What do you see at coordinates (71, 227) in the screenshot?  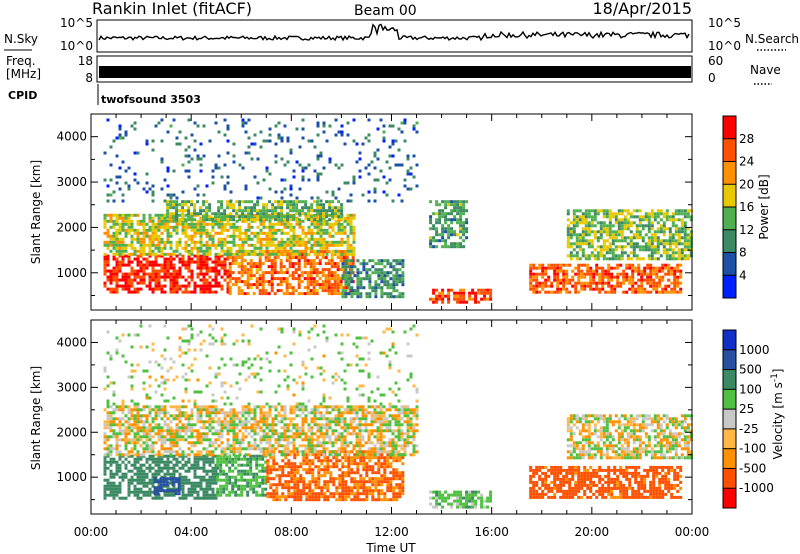 I see `power-ytick-label-1: 2000` at bounding box center [71, 227].